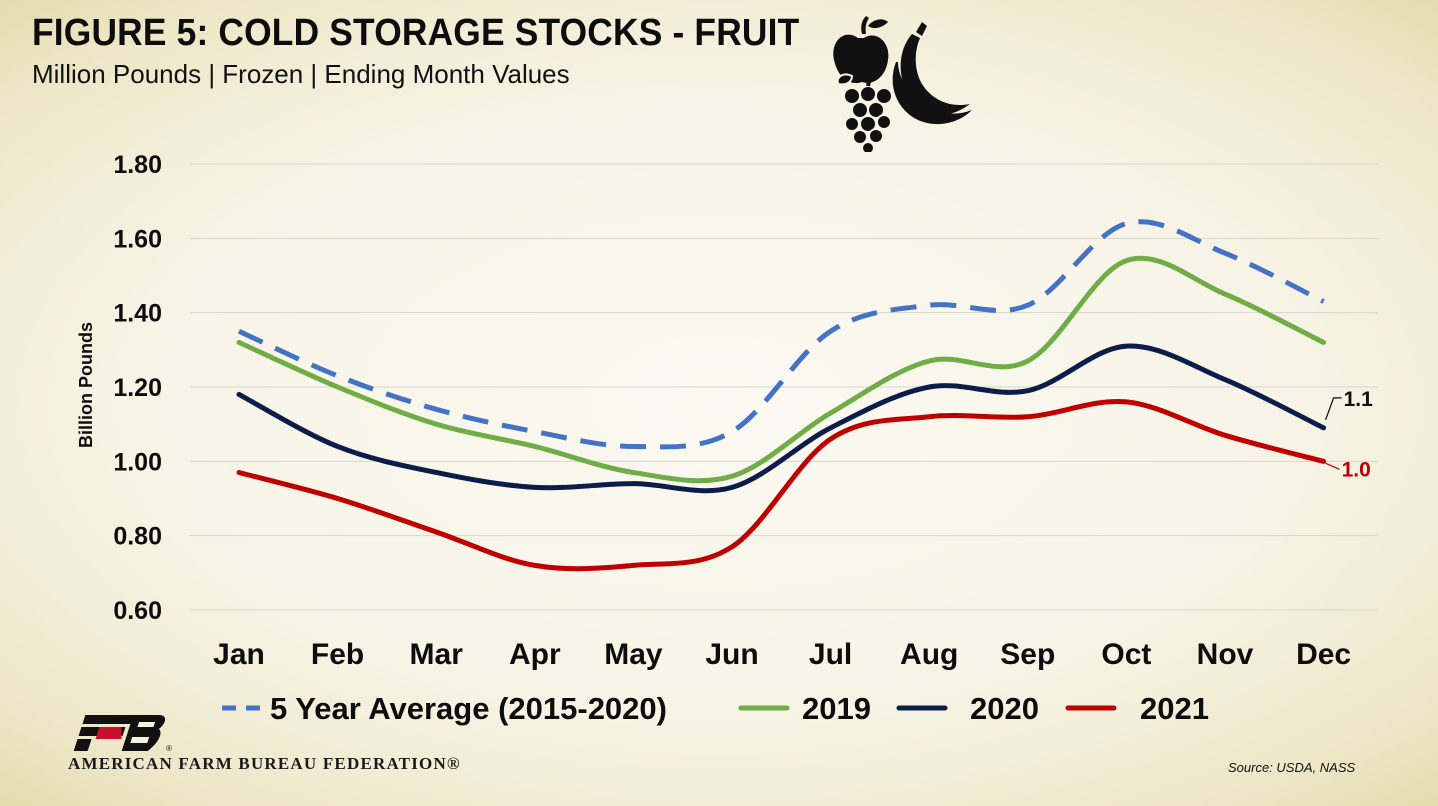 This screenshot has width=1438, height=806. I want to click on y-tick-label: 1.00, so click(137, 462).